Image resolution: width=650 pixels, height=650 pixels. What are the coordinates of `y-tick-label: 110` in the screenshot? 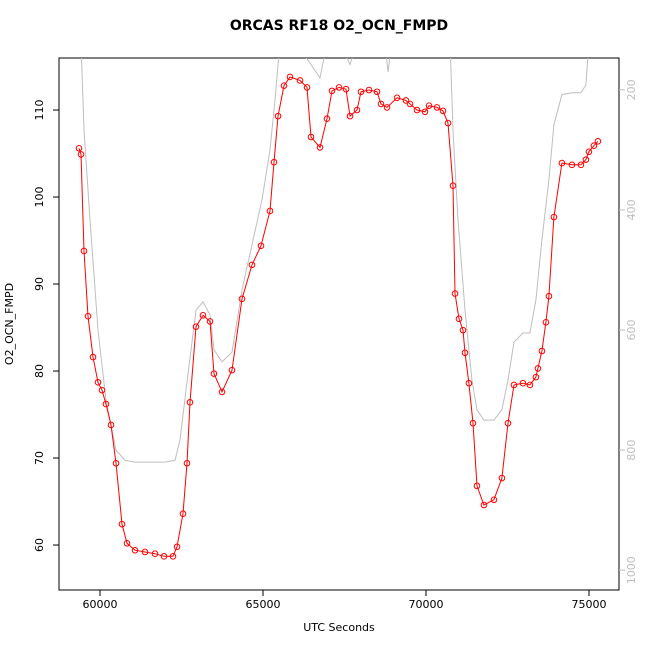 It's located at (39, 110).